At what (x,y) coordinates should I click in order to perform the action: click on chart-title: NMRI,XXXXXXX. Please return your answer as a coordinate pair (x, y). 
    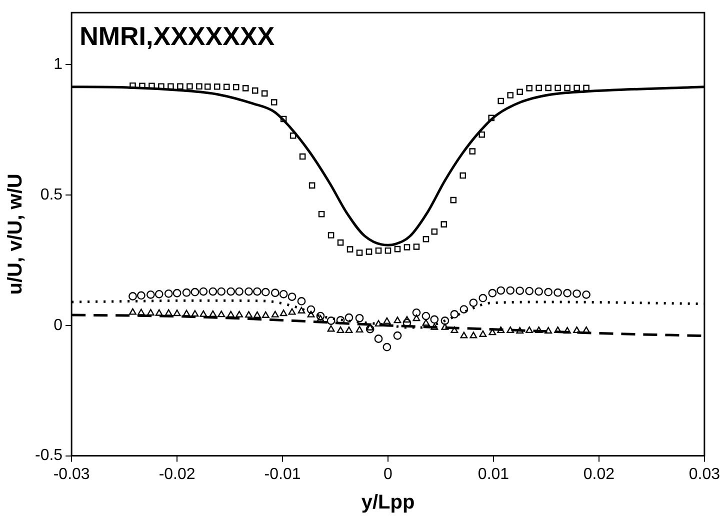
    Looking at the image, I should click on (178, 35).